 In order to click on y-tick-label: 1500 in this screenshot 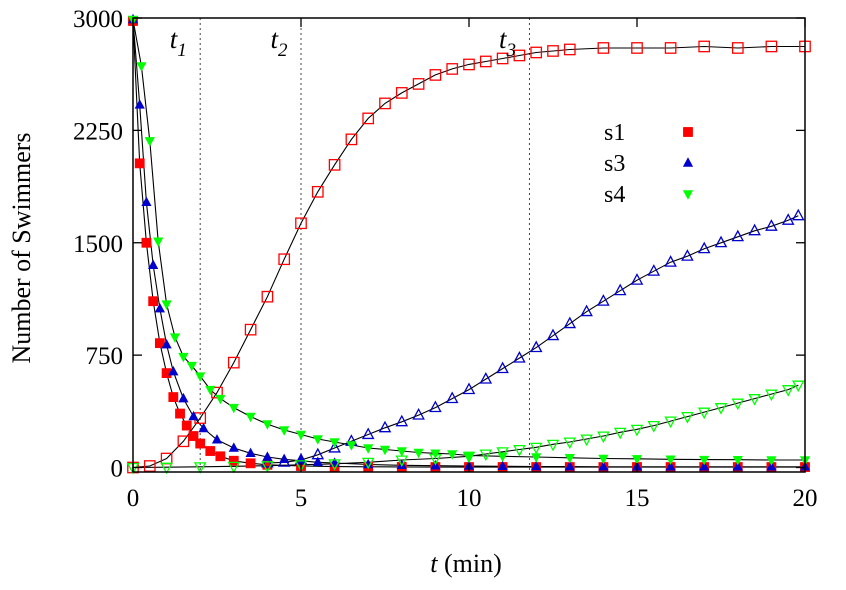, I will do `click(98, 244)`.